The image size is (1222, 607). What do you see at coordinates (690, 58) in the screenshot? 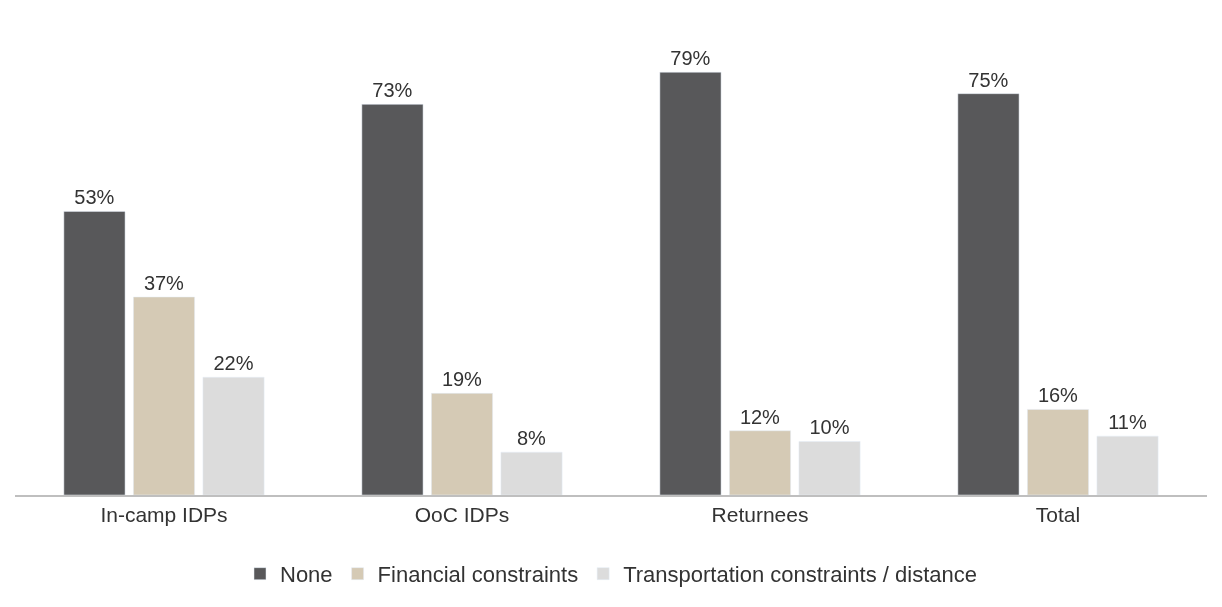
I see `data-label: 79%` at bounding box center [690, 58].